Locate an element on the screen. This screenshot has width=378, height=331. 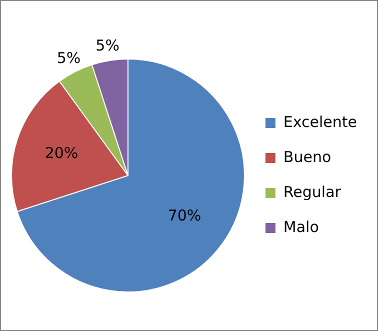
legend-label: Excelente is located at coordinates (320, 121).